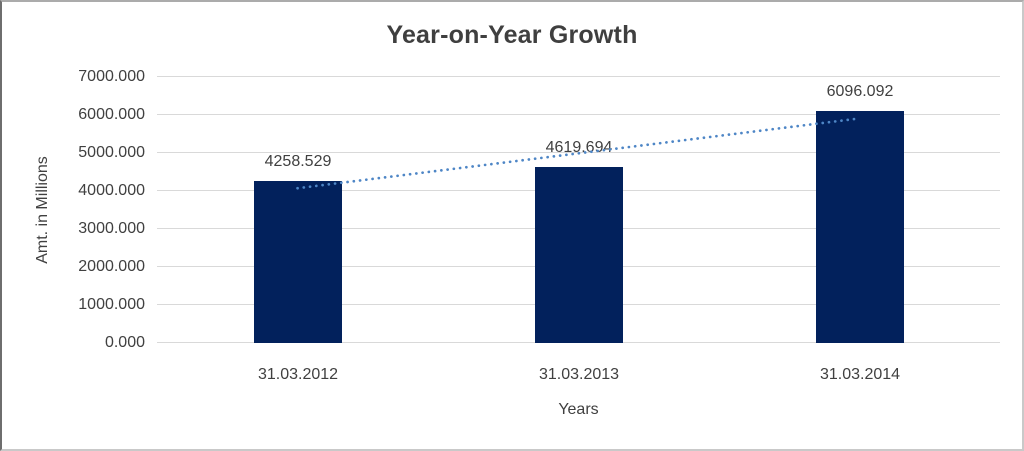 This screenshot has height=451, width=1024. I want to click on x-axis-title: Years, so click(578, 409).